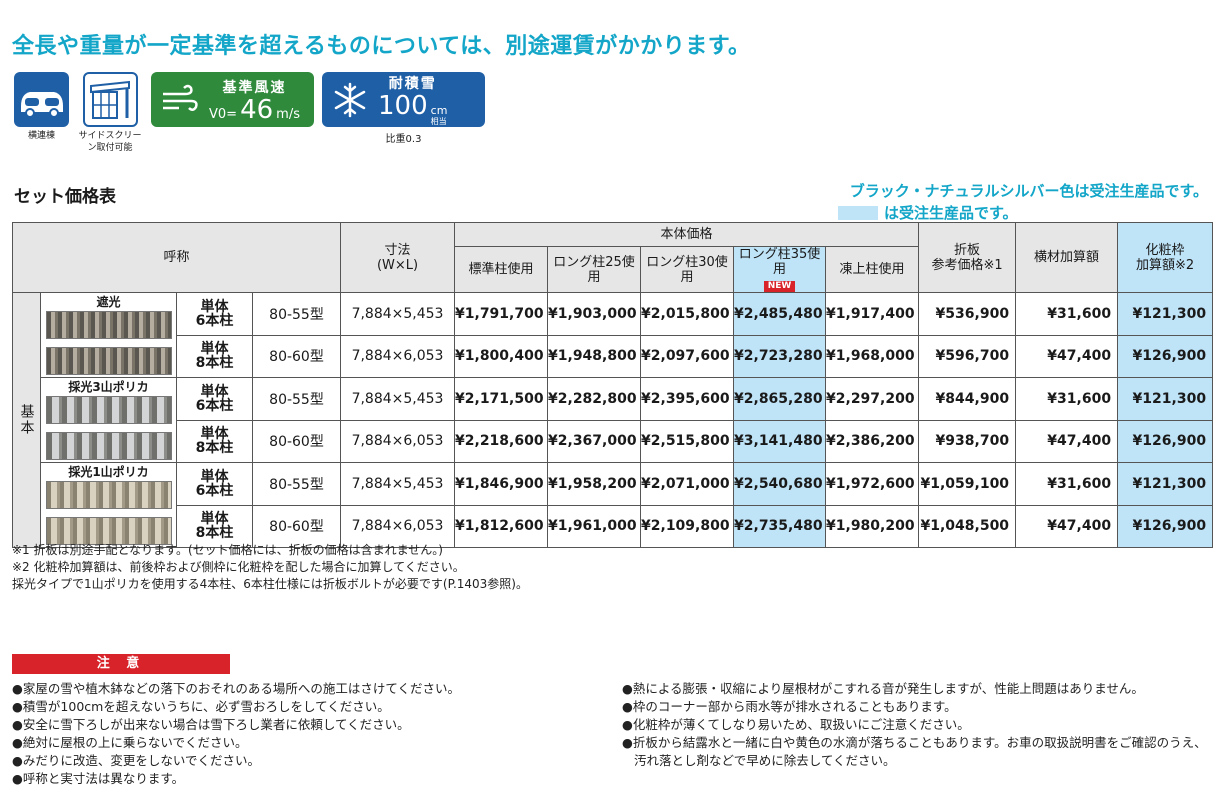 The width and height of the screenshot is (1224, 812). I want to click on price-long35: ¥2,540,680, so click(780, 484).